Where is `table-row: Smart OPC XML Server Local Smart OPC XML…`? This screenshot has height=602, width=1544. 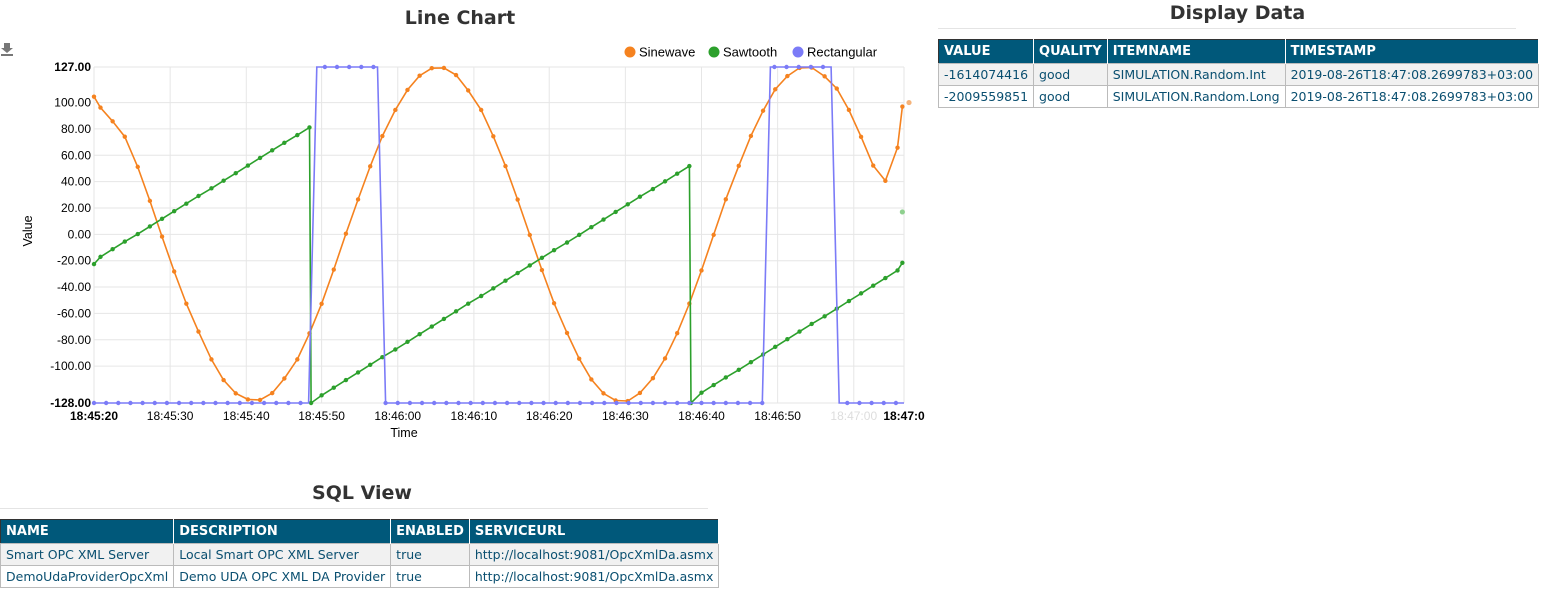 table-row: Smart OPC XML Server Local Smart OPC XML… is located at coordinates (360, 554).